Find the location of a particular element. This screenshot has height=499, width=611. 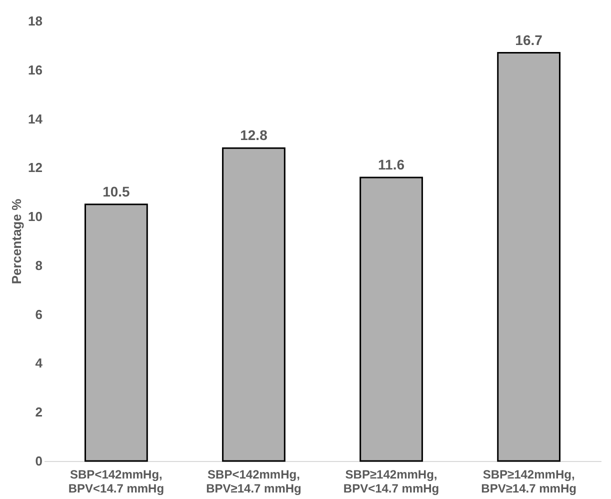

y-tick-label: 16 is located at coordinates (35, 70).